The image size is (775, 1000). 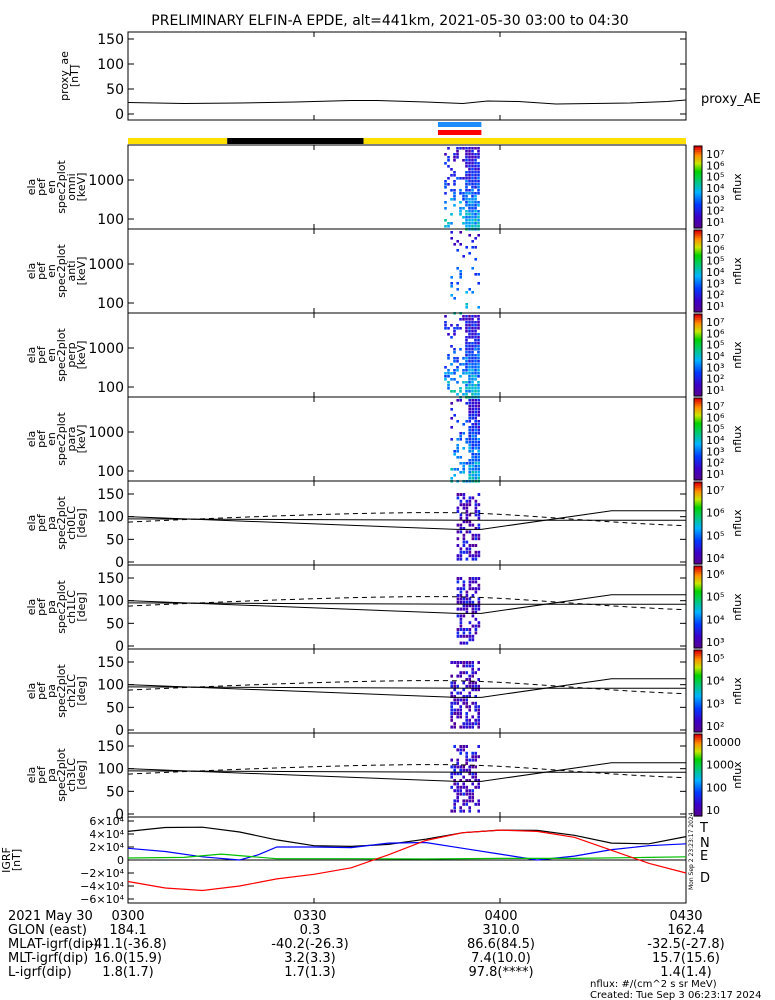 What do you see at coordinates (102, 886) in the screenshot?
I see `y-tick-label: −4×10⁴` at bounding box center [102, 886].